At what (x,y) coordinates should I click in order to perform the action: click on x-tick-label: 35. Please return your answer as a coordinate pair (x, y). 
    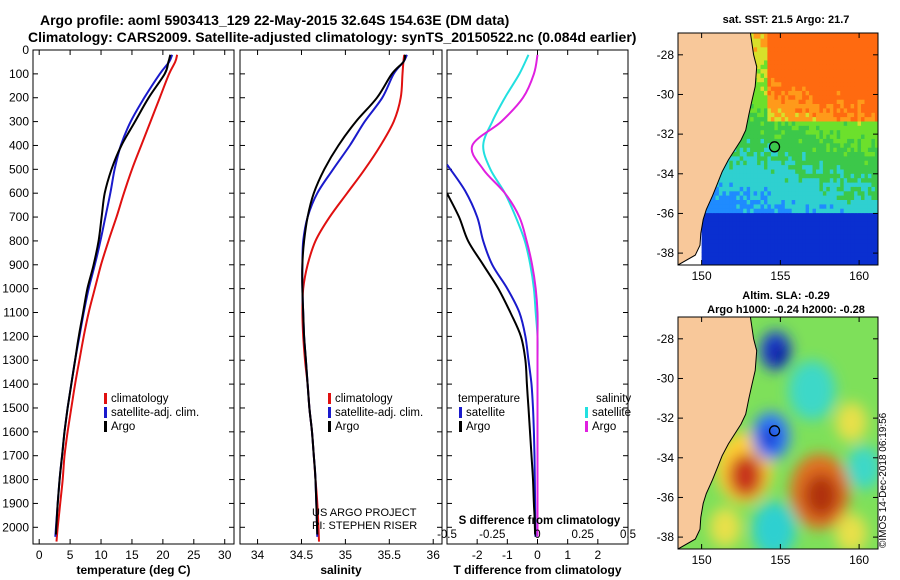
    Looking at the image, I should click on (346, 555).